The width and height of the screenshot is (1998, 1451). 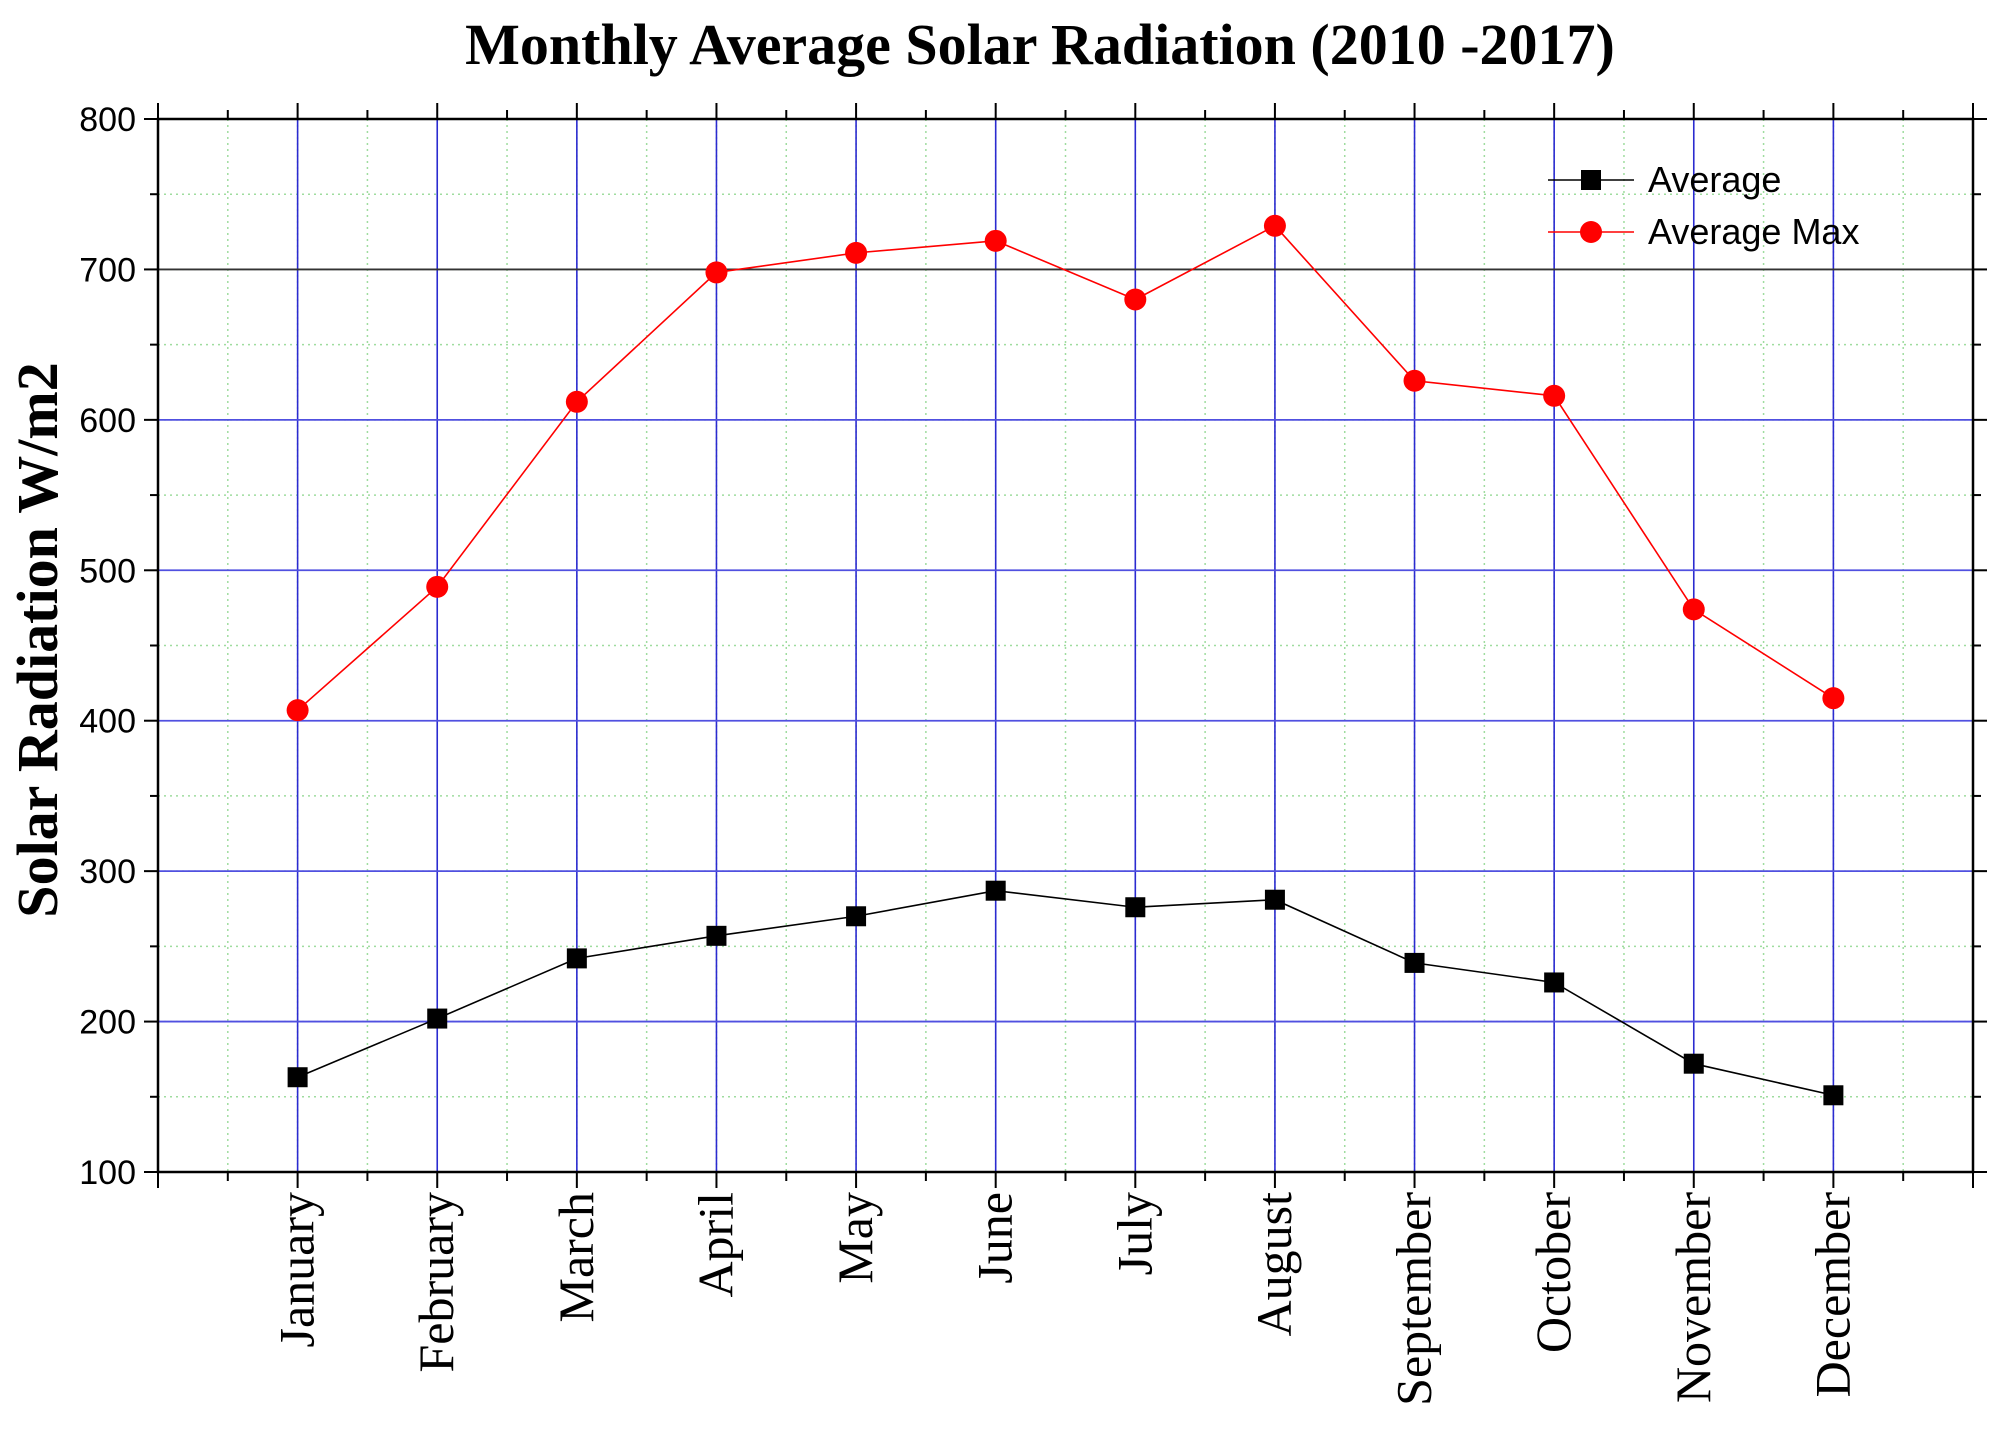 I want to click on x-tick-label: September, so click(x=1414, y=1299).